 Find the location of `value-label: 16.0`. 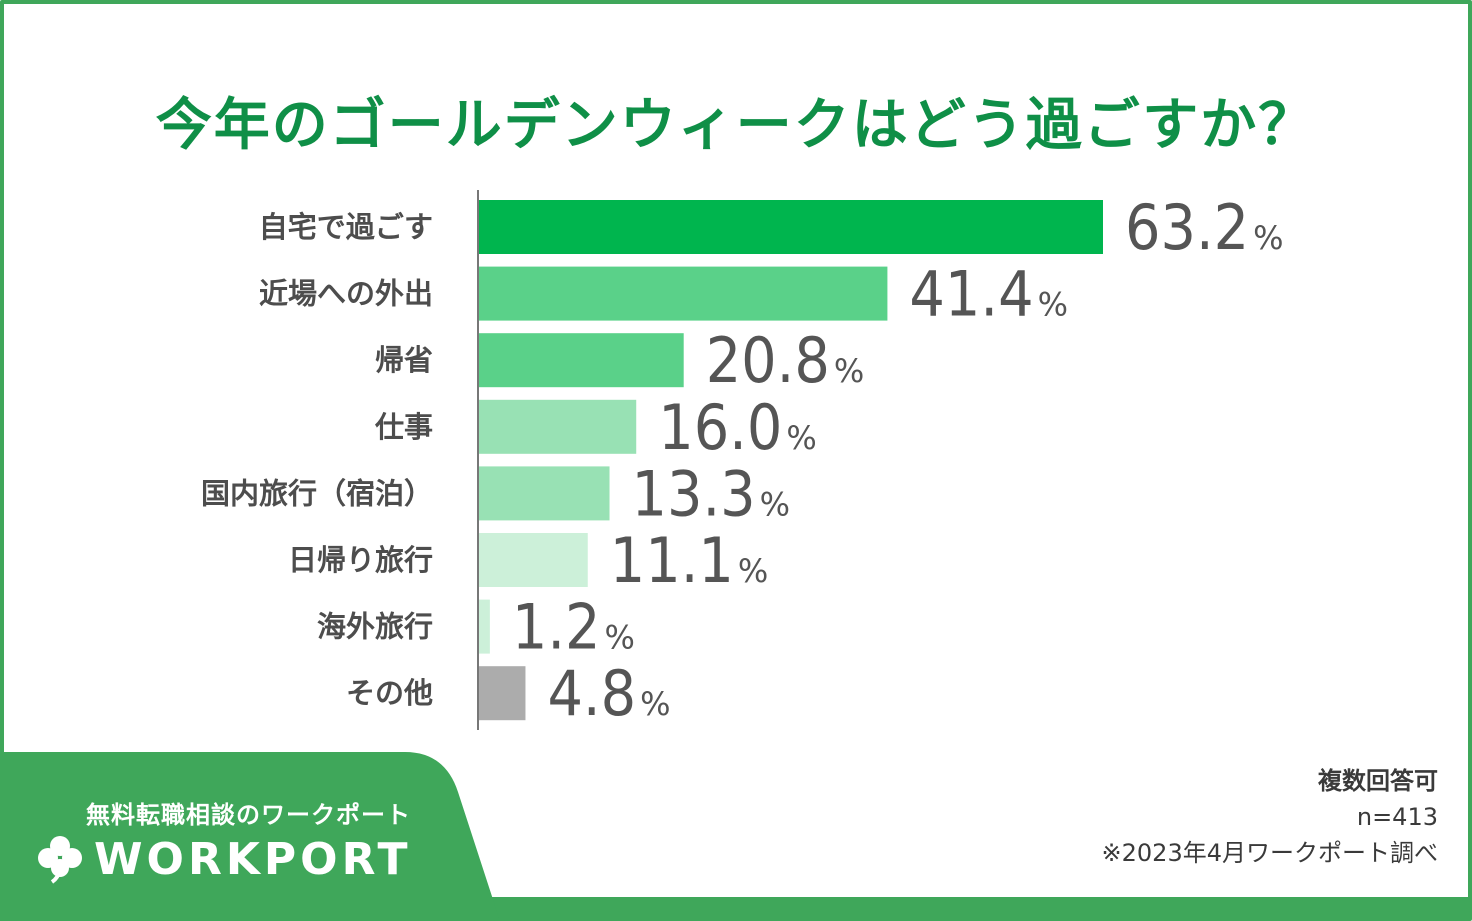

value-label: 16.0 is located at coordinates (720, 427).